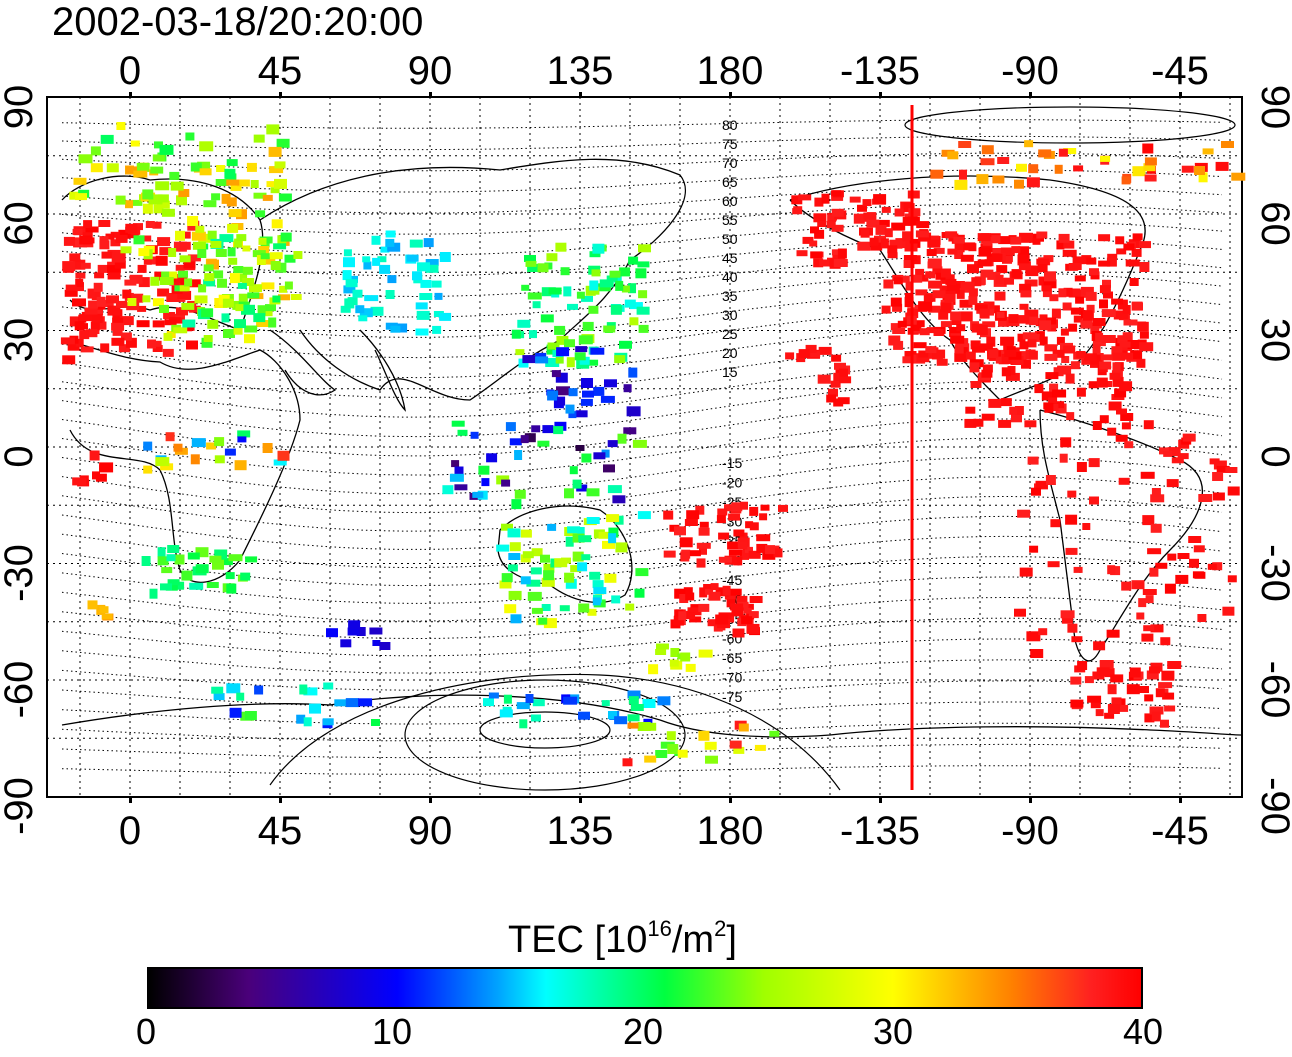  I want to click on left-axis-label: 0, so click(20, 456).